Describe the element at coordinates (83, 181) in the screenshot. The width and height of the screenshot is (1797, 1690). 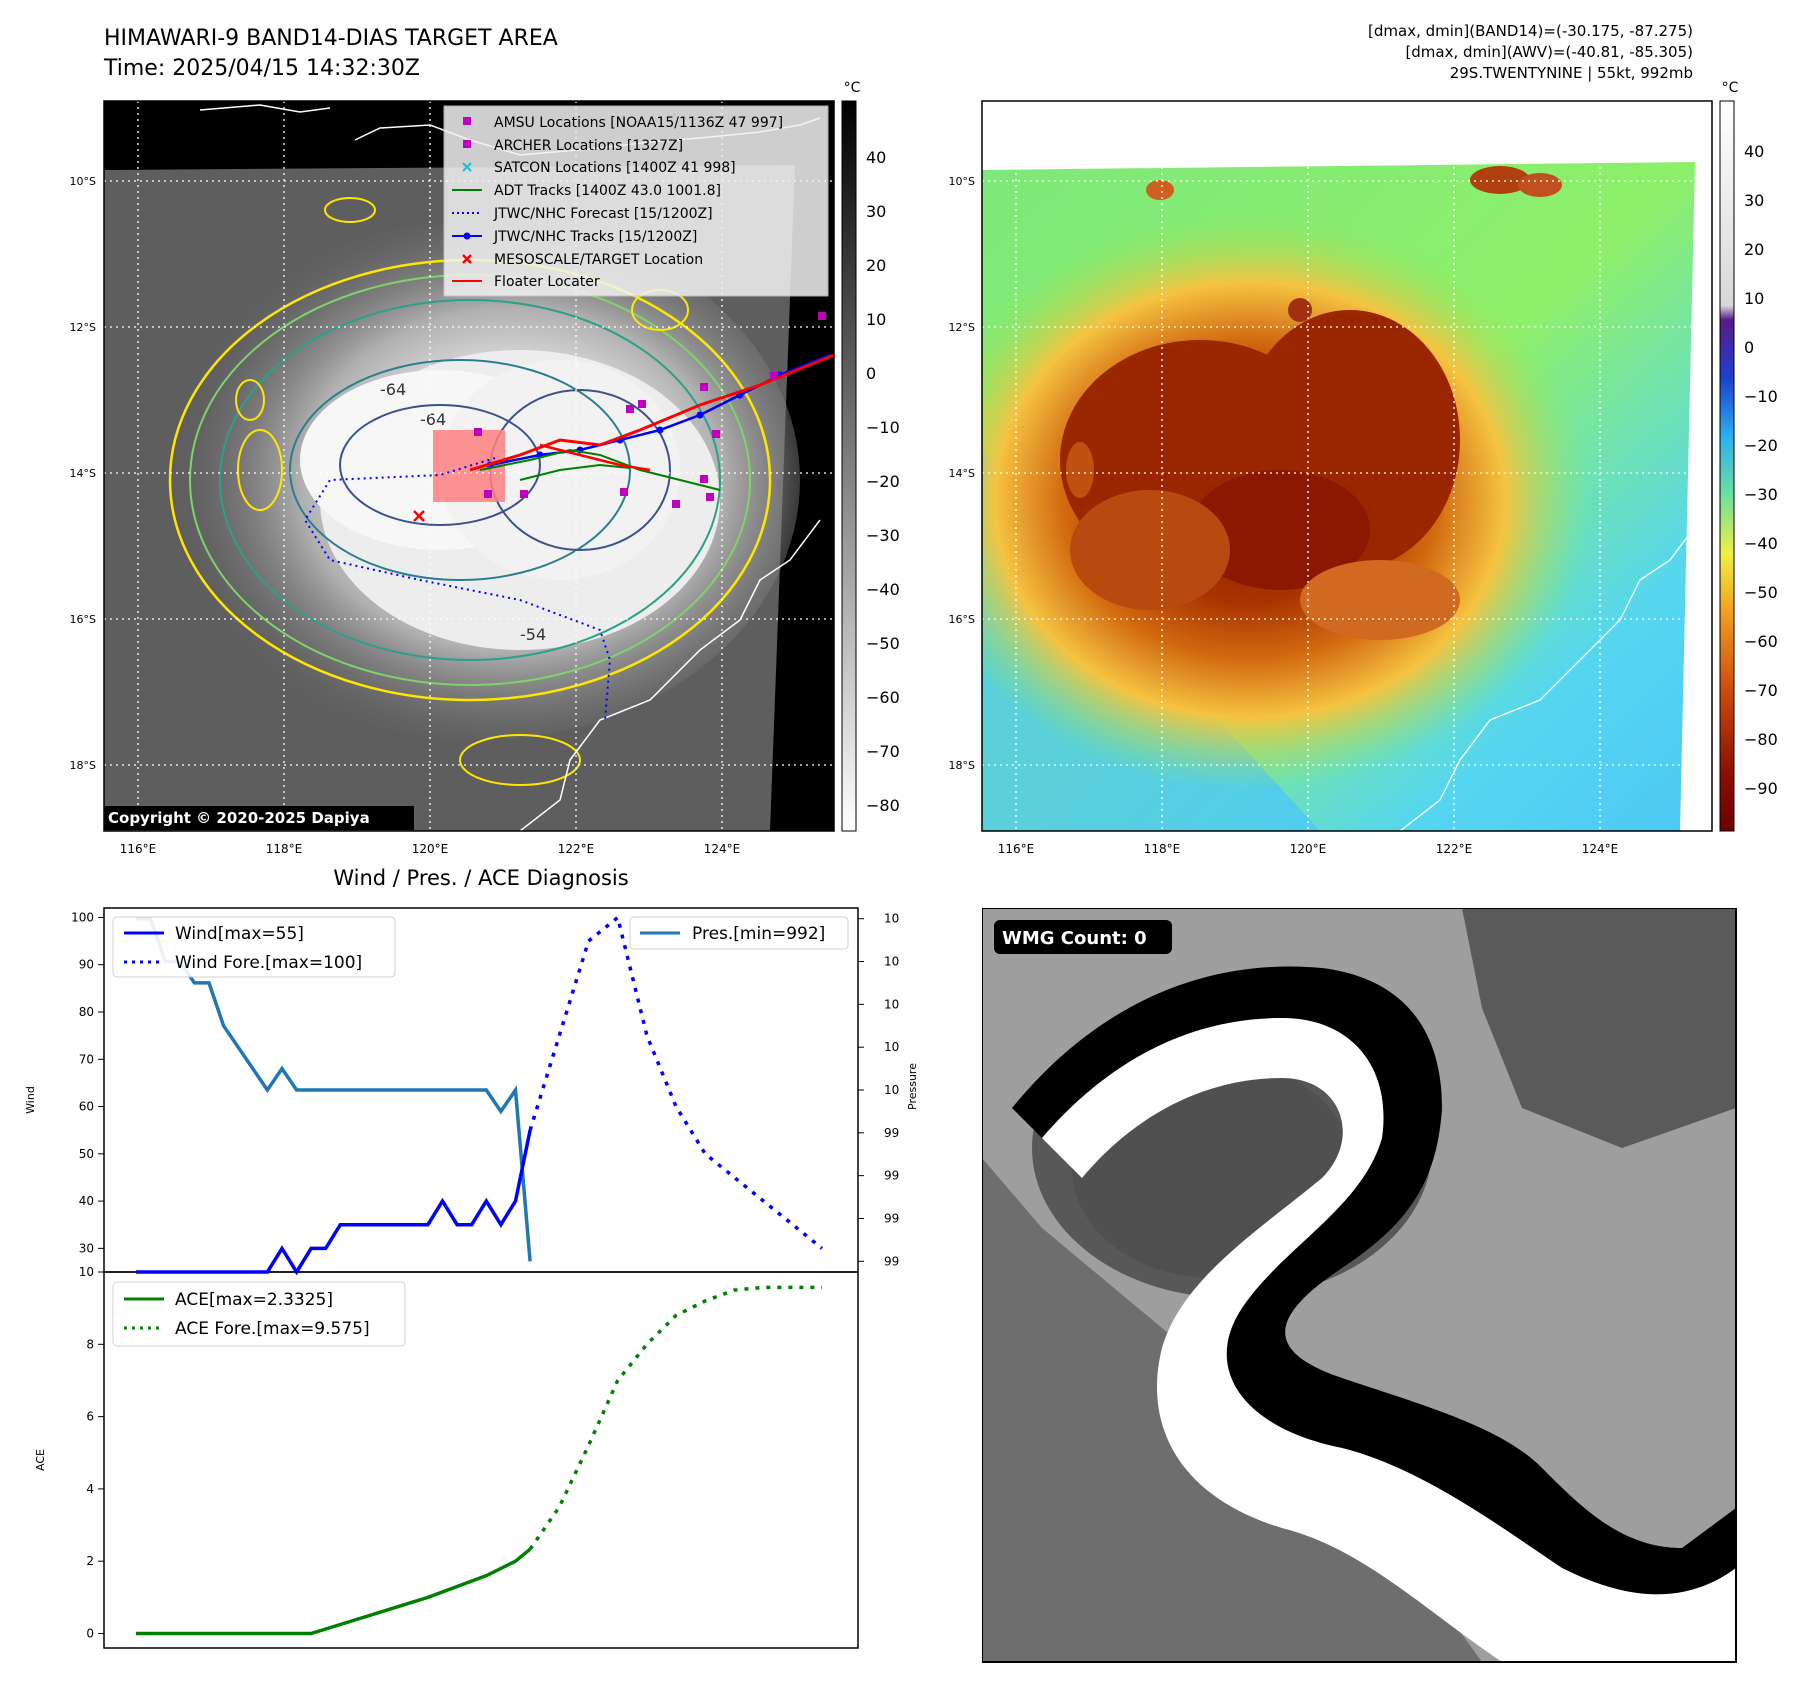
I see `lat-label: 10°S` at that location.